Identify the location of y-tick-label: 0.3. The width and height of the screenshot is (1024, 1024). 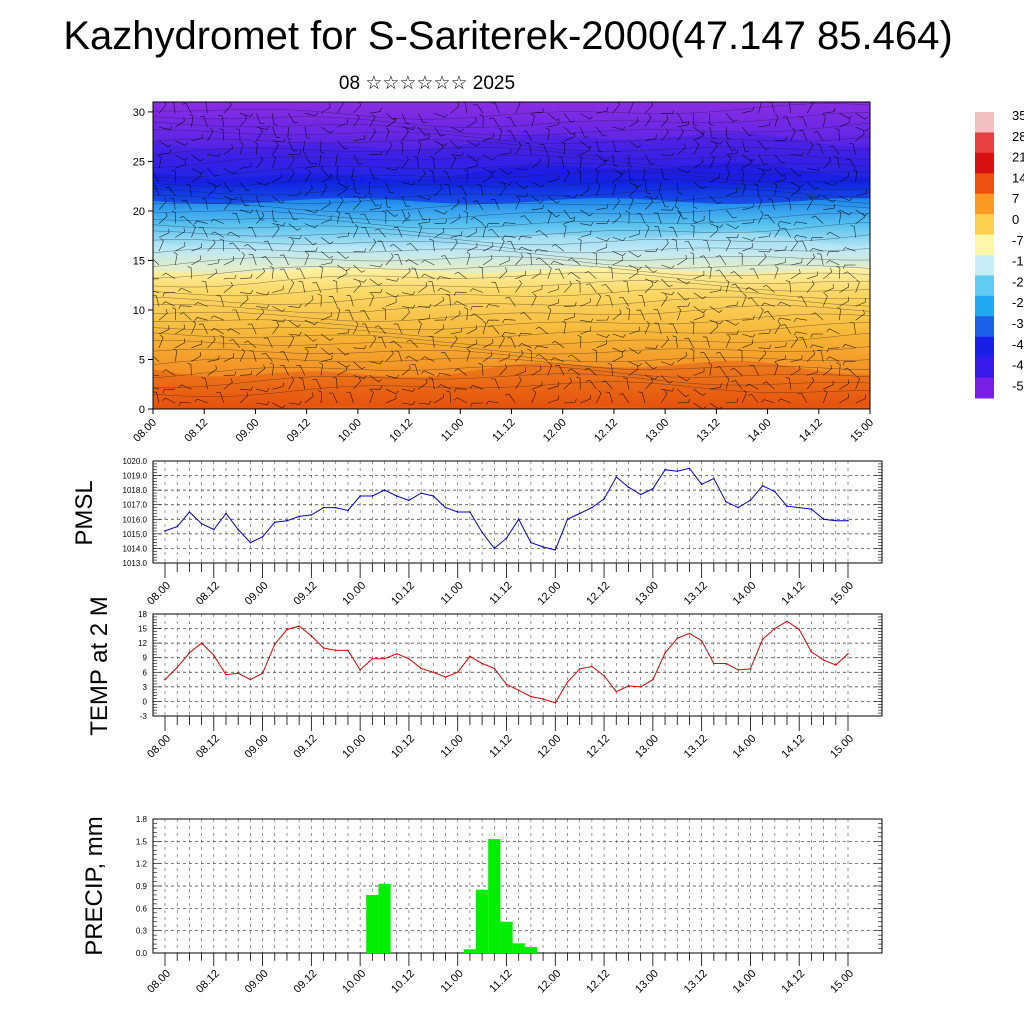
(142, 931).